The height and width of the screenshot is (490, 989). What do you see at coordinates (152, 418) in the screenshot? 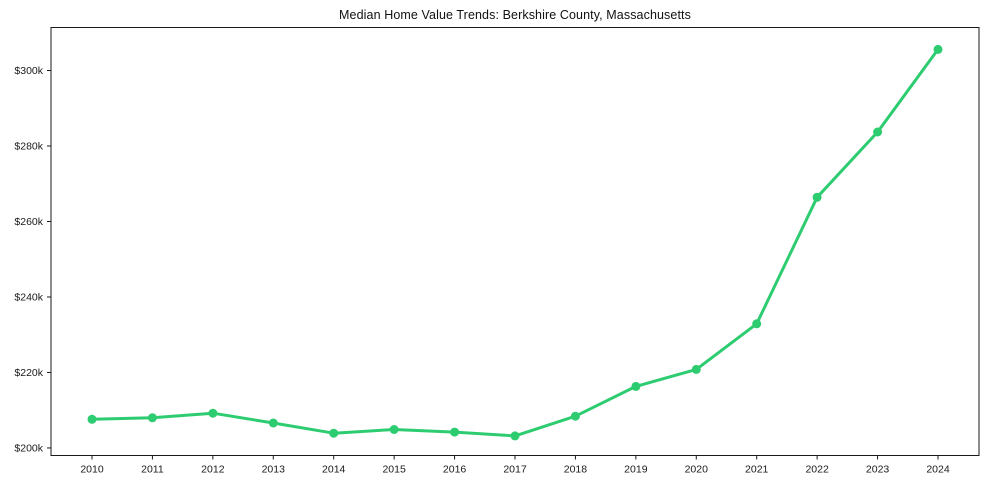
I see `data-point-2011` at bounding box center [152, 418].